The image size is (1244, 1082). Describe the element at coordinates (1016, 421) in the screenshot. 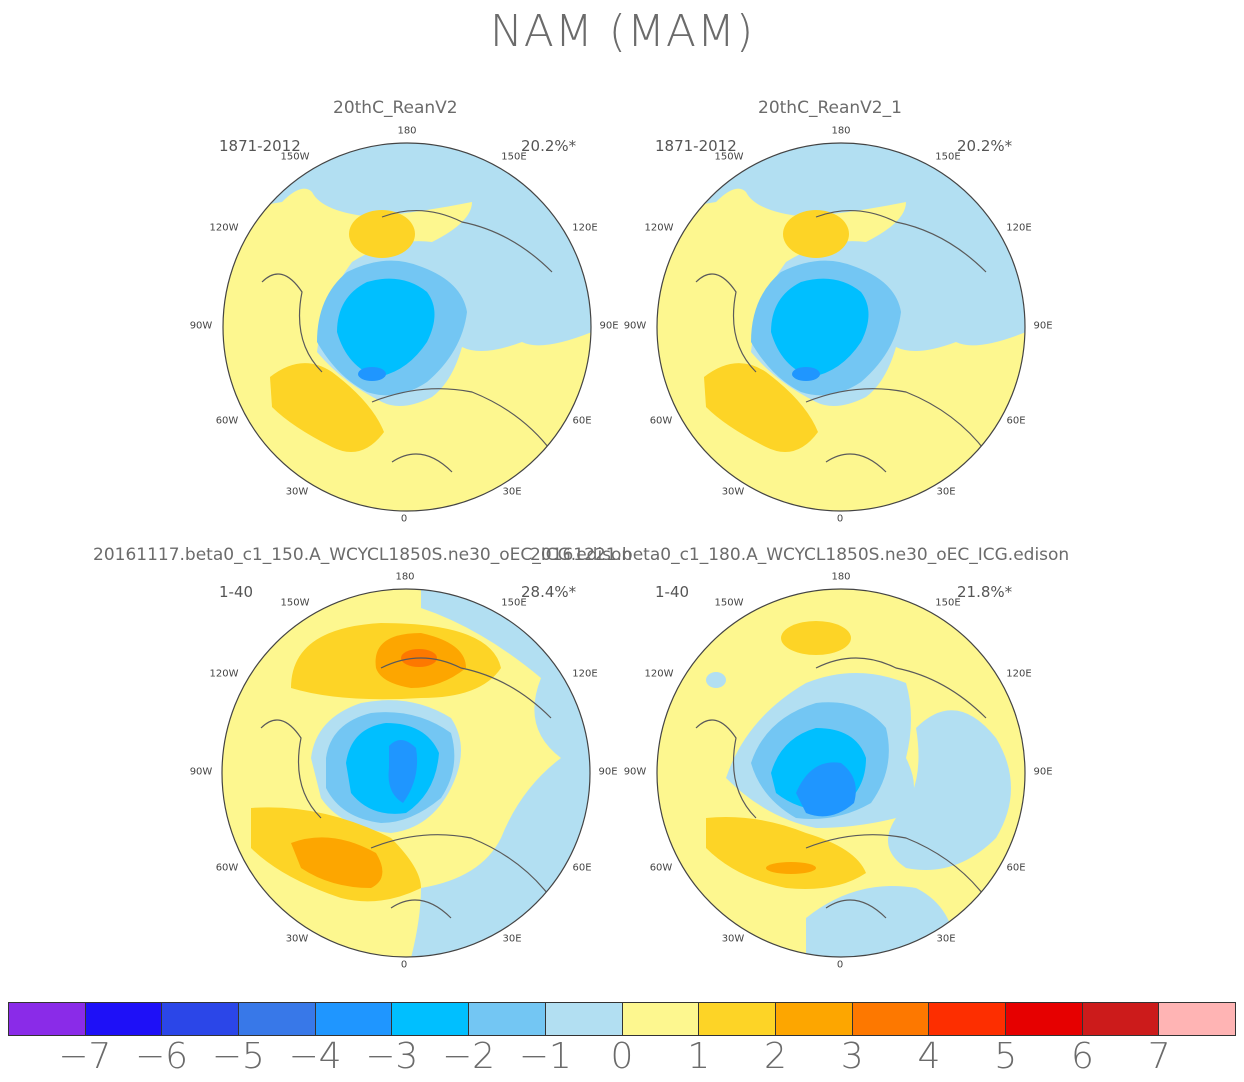

I see `panel-2-lon-label: 60E` at that location.